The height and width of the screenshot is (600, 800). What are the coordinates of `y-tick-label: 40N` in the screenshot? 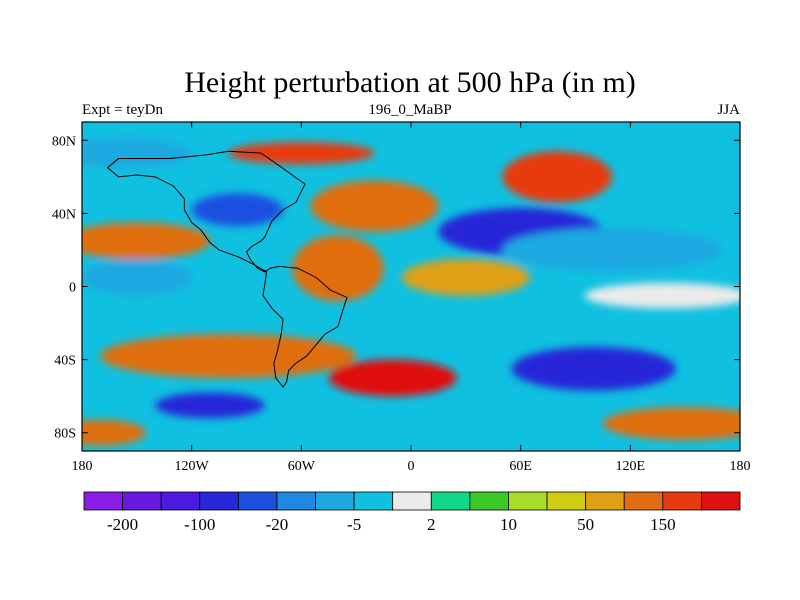 It's located at (64, 214).